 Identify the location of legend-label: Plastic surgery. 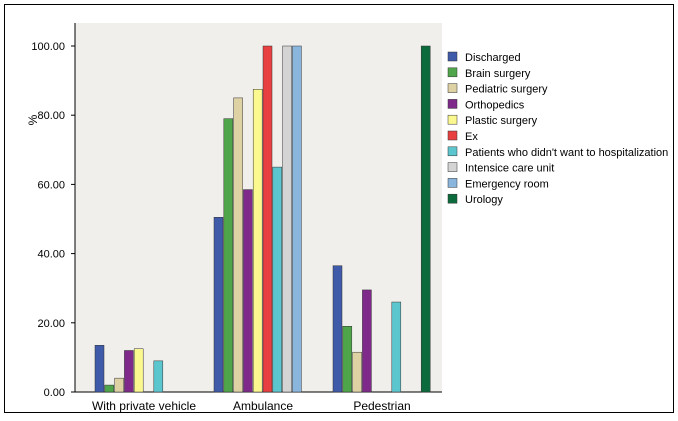
(501, 121).